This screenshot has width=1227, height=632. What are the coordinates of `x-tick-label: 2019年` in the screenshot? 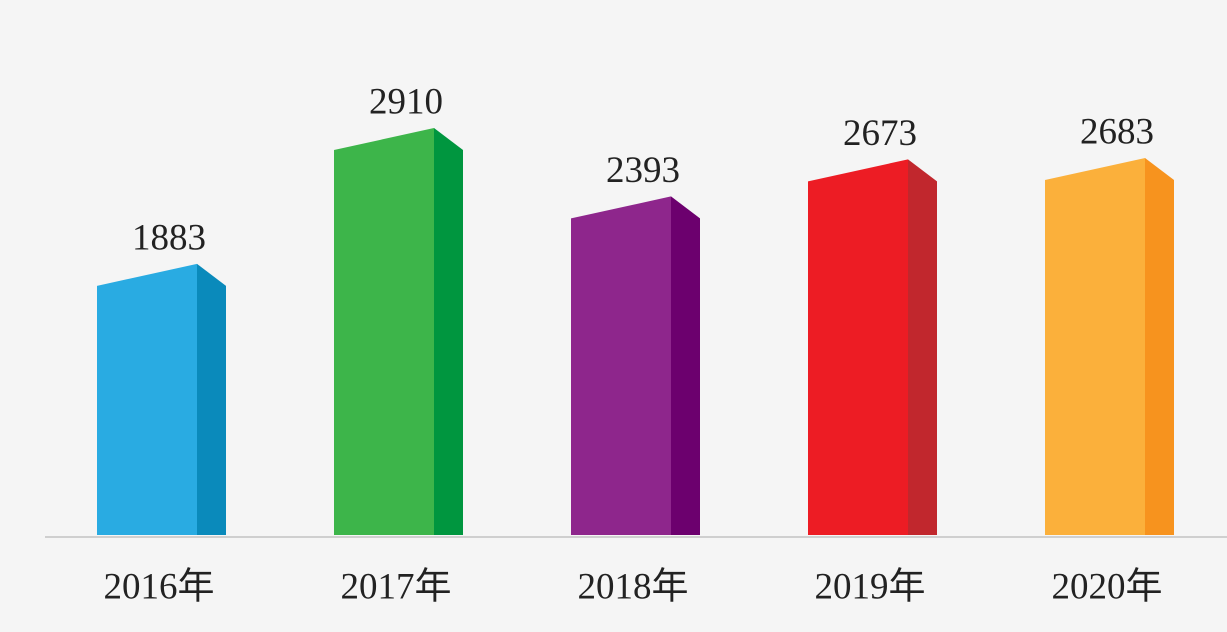 It's located at (870, 586).